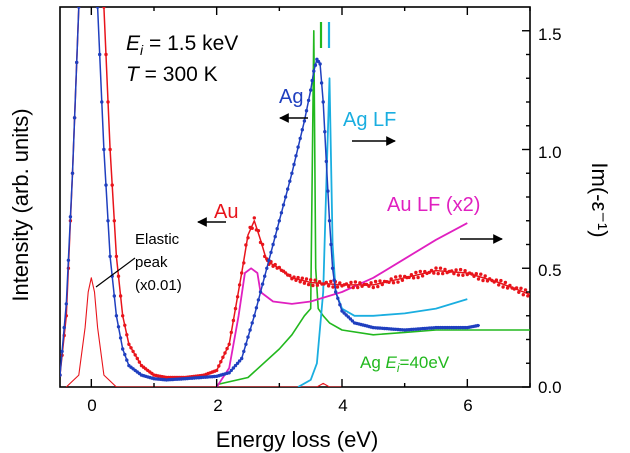 Image resolution: width=630 pixels, height=453 pixels. What do you see at coordinates (369, 120) in the screenshot?
I see `ag-lf-label: Ag LF` at bounding box center [369, 120].